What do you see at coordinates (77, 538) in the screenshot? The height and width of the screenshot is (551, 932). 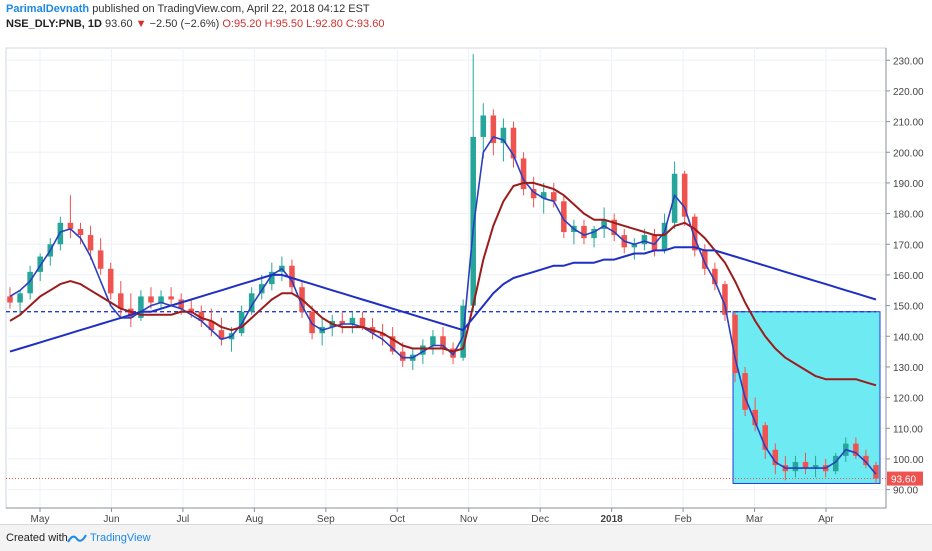 I see `tradingview-logo-icon` at bounding box center [77, 538].